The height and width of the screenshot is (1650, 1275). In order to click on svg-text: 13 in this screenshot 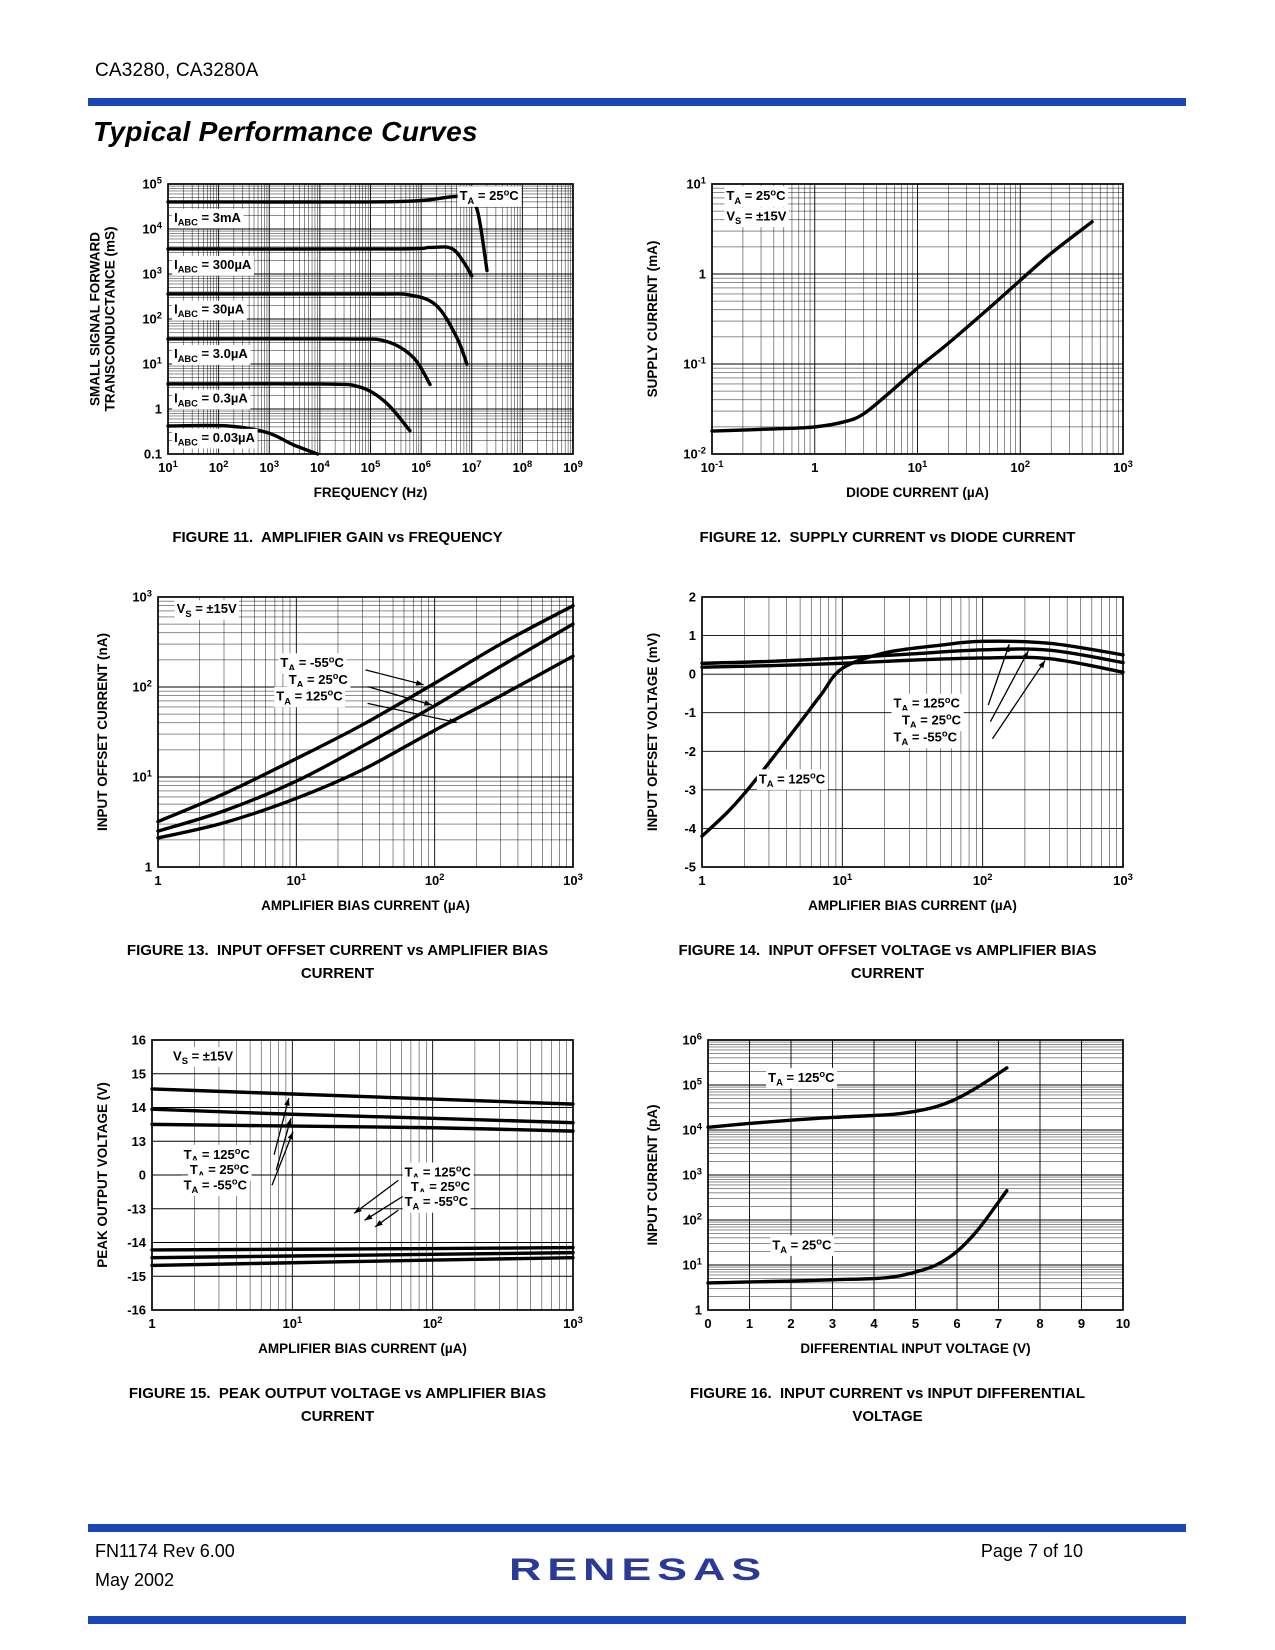, I will do `click(139, 1141)`.